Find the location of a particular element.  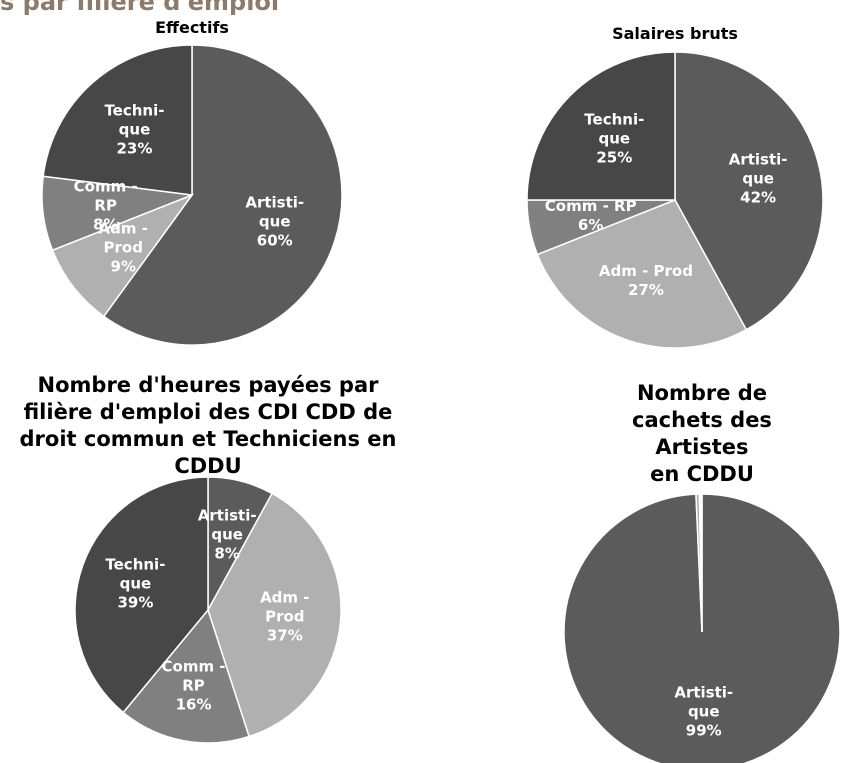

data-label: Comm - RP 16% is located at coordinates (194, 685).